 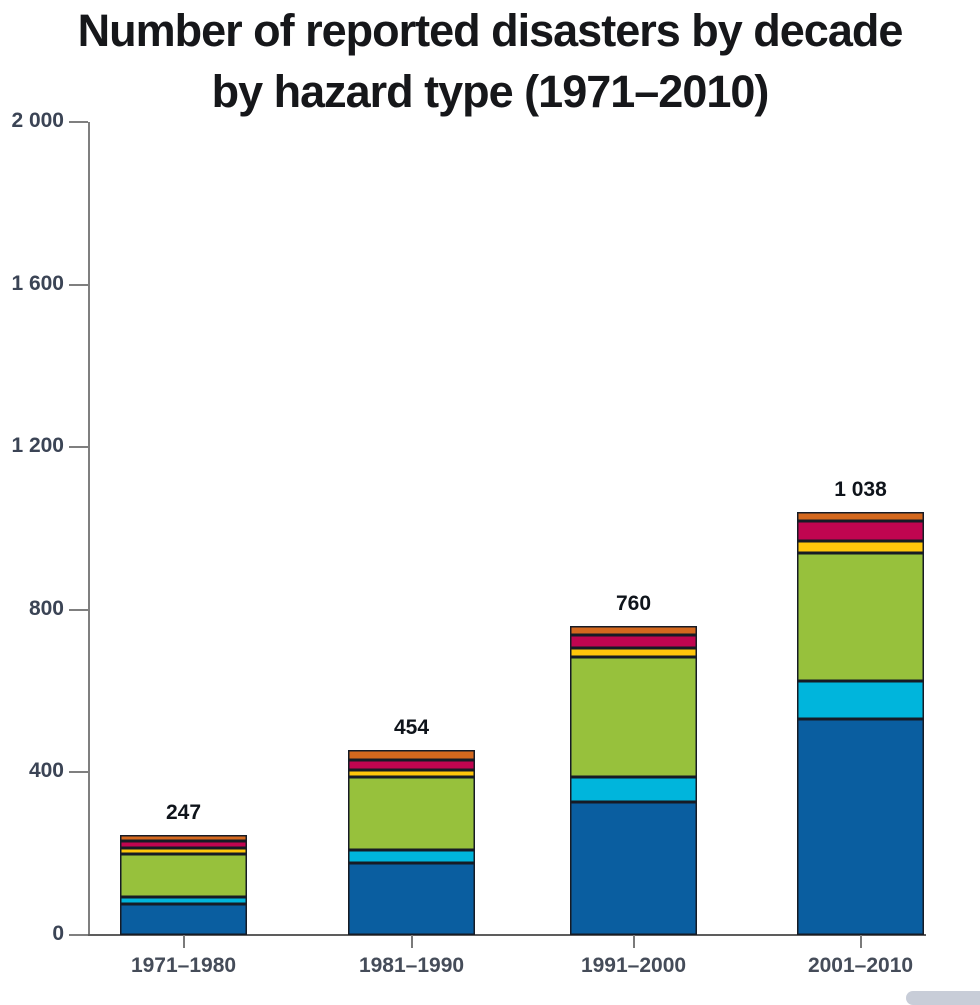 What do you see at coordinates (183, 812) in the screenshot?
I see `bar-total-label: 247` at bounding box center [183, 812].